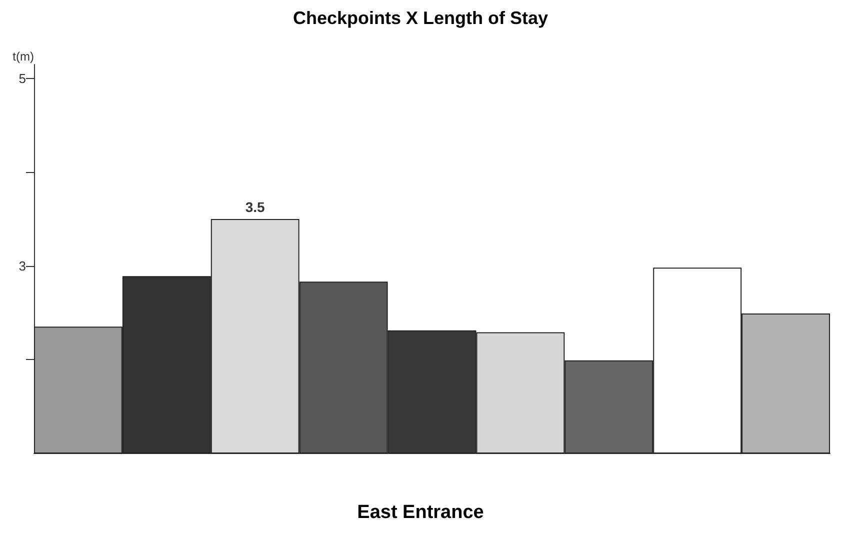 This screenshot has width=841, height=550. What do you see at coordinates (22, 266) in the screenshot?
I see `y-tick-label: 3` at bounding box center [22, 266].